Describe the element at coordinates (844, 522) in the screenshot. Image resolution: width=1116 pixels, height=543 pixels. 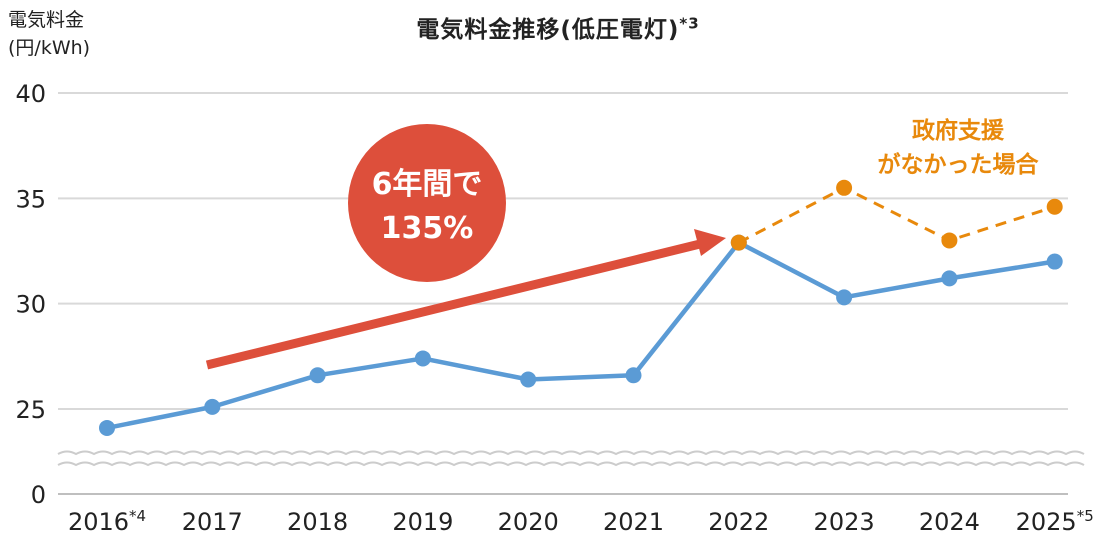
I see `x-tick-label: 2023` at that location.